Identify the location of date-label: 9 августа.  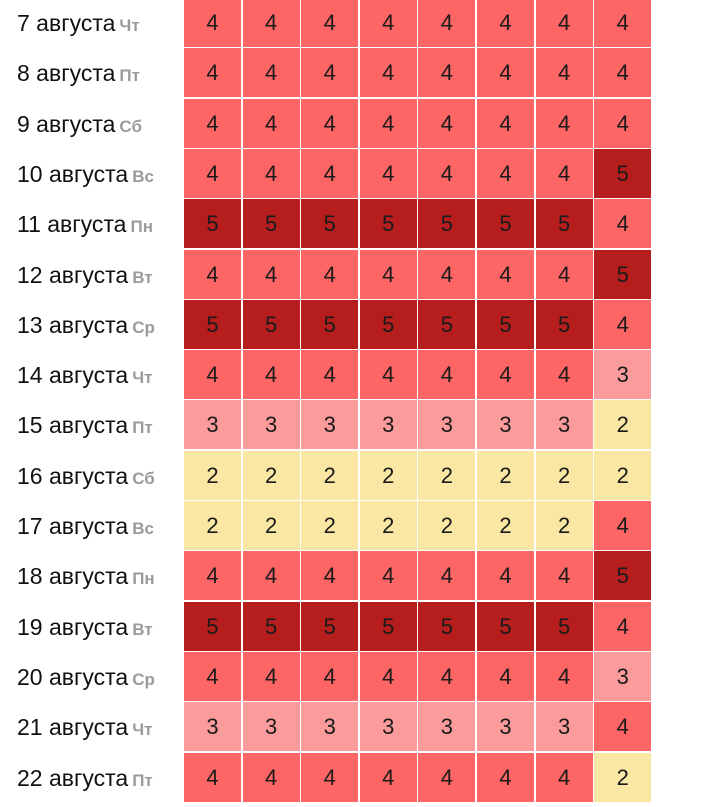
(66, 123).